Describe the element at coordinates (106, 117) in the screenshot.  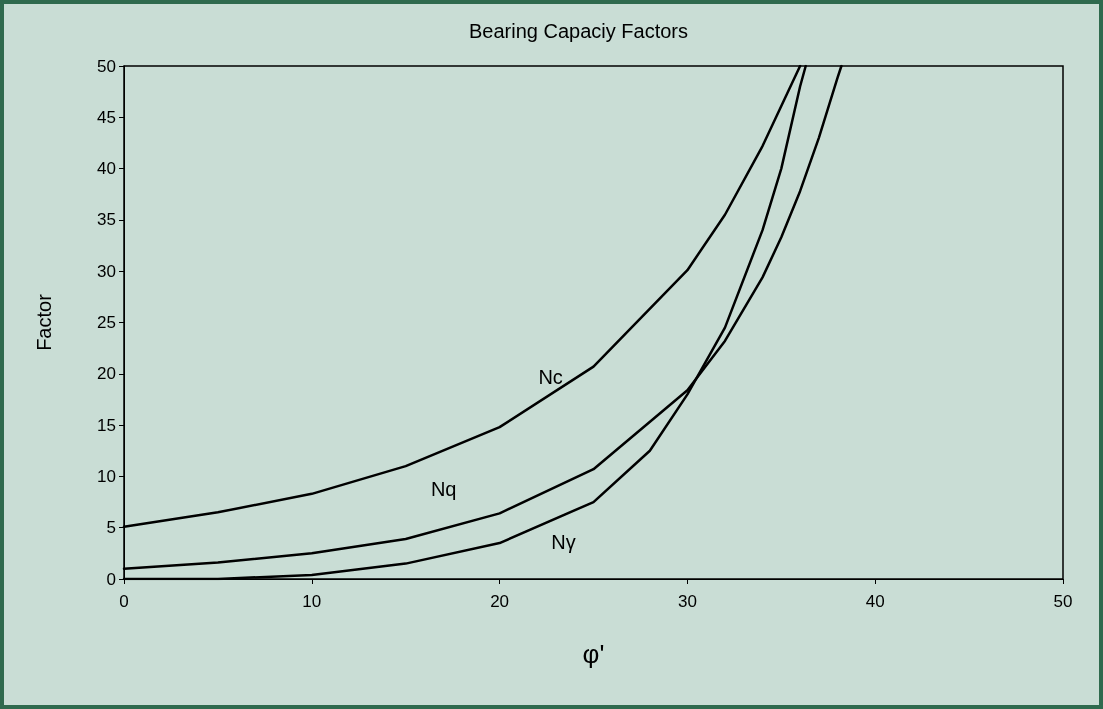
I see `y-tick-label: 45` at that location.